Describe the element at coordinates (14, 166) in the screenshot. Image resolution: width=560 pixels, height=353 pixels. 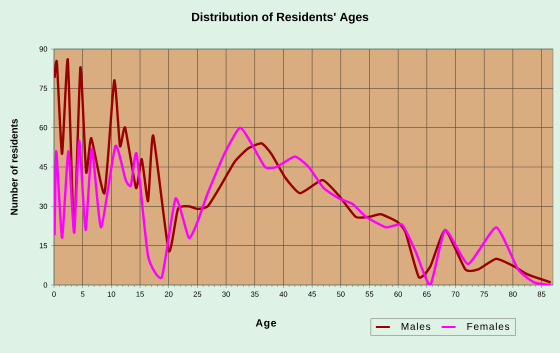
I see `y-axis-title: Number of residents` at that location.